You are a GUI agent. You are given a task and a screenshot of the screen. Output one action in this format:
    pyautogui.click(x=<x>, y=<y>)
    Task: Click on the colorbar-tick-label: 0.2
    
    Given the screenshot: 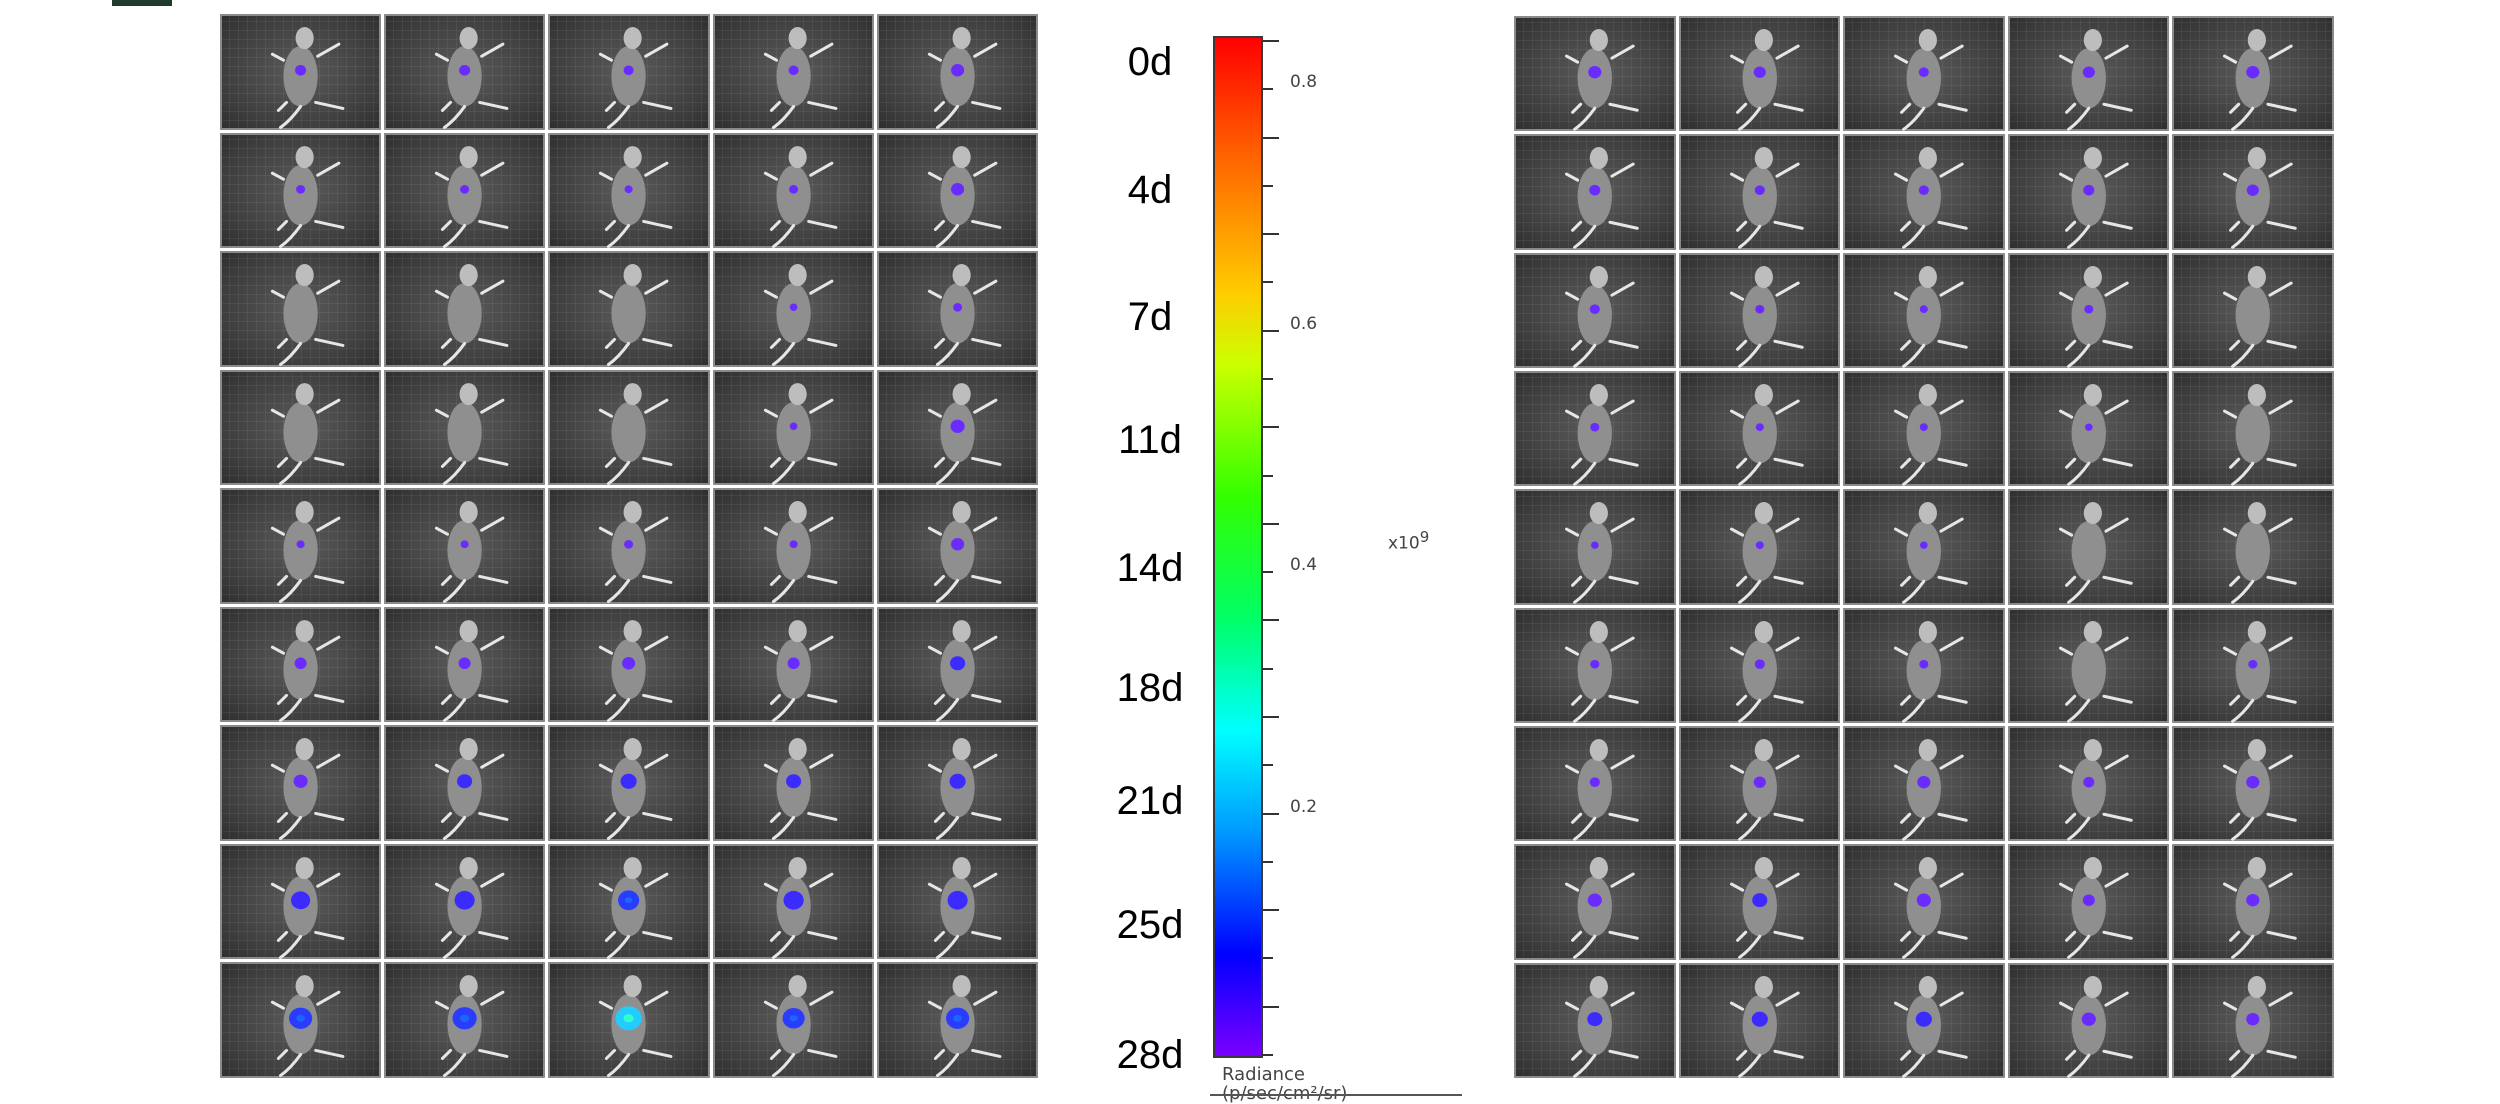 What is the action you would take?
    pyautogui.click(x=1304, y=806)
    